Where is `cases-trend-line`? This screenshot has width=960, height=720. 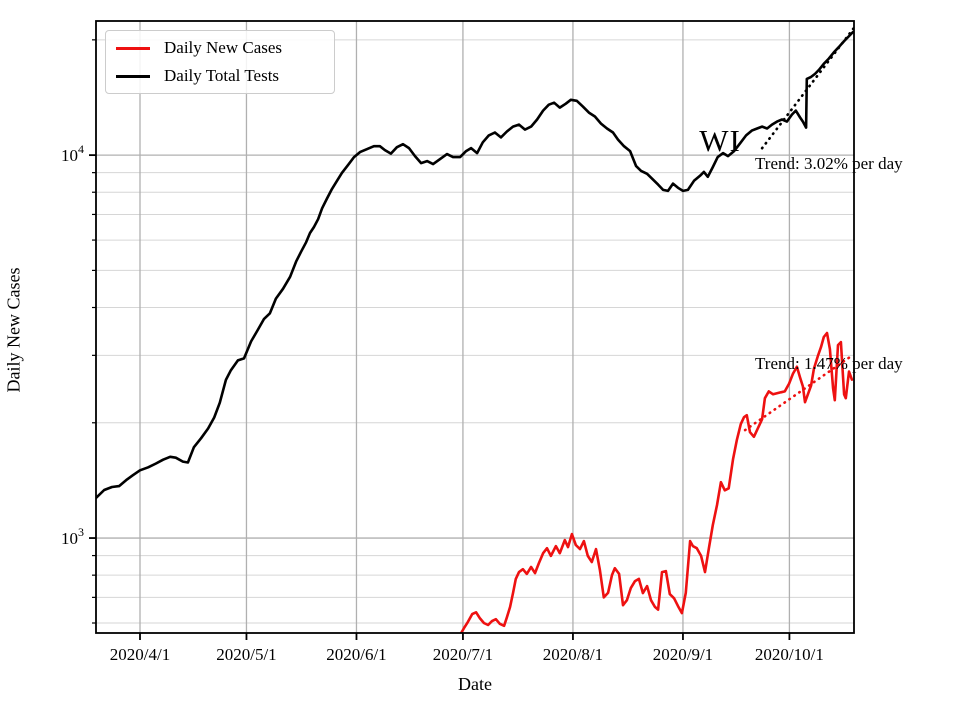 cases-trend-line is located at coordinates (798, 392).